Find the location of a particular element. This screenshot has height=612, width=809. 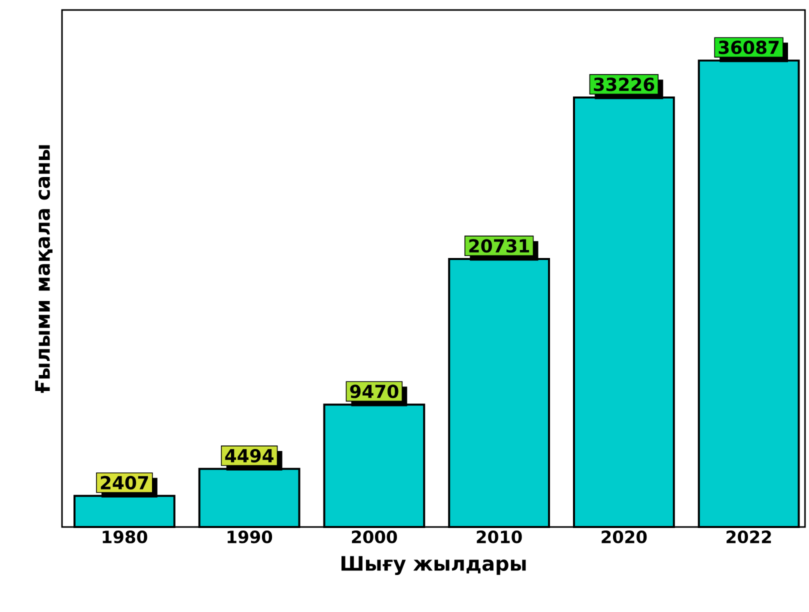

data-label: 2407 is located at coordinates (124, 483).